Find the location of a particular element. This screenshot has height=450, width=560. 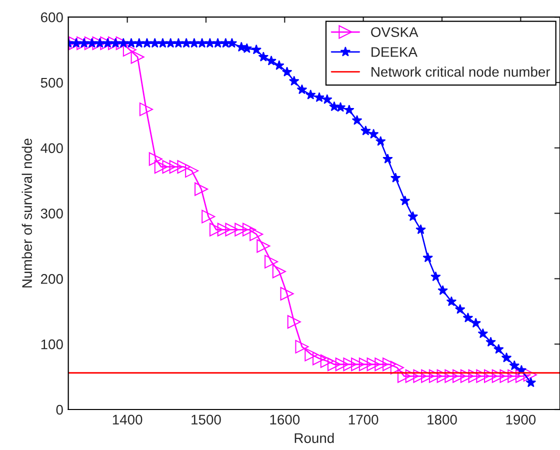

legend-label: DEEKA is located at coordinates (395, 52).